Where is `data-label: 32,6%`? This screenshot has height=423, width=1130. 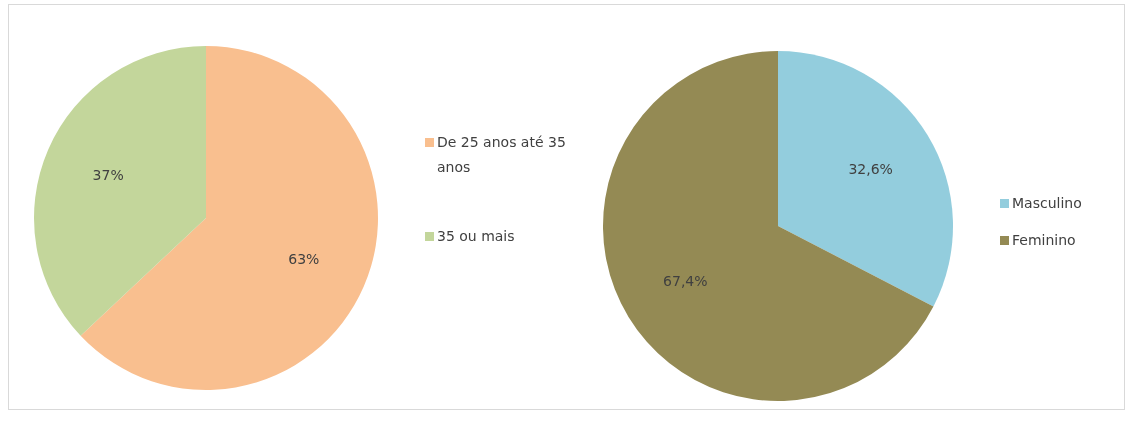
data-label: 32,6% is located at coordinates (870, 168).